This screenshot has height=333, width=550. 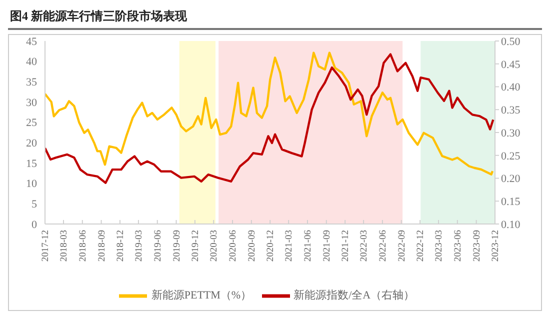 What do you see at coordinates (233, 246) in the screenshot?
I see `x-tick-label: 2020-06` at bounding box center [233, 246].